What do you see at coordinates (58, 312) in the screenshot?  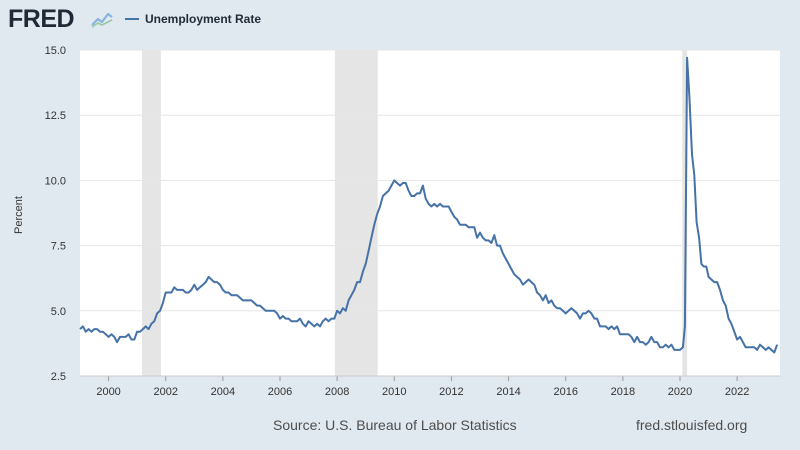 I see `y-tick-label: 5.0` at bounding box center [58, 312].